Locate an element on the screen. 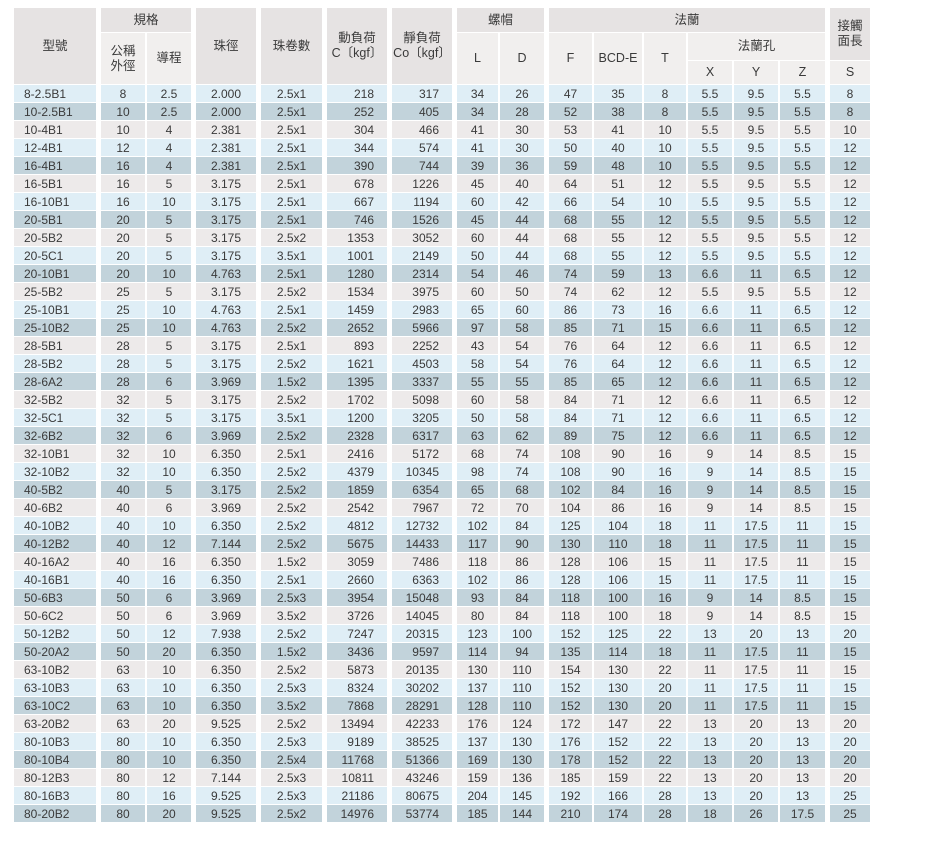 This screenshot has height=846, width=927. header-static-load: 靜負荷 Co〔kgf〕 is located at coordinates (420, 46).